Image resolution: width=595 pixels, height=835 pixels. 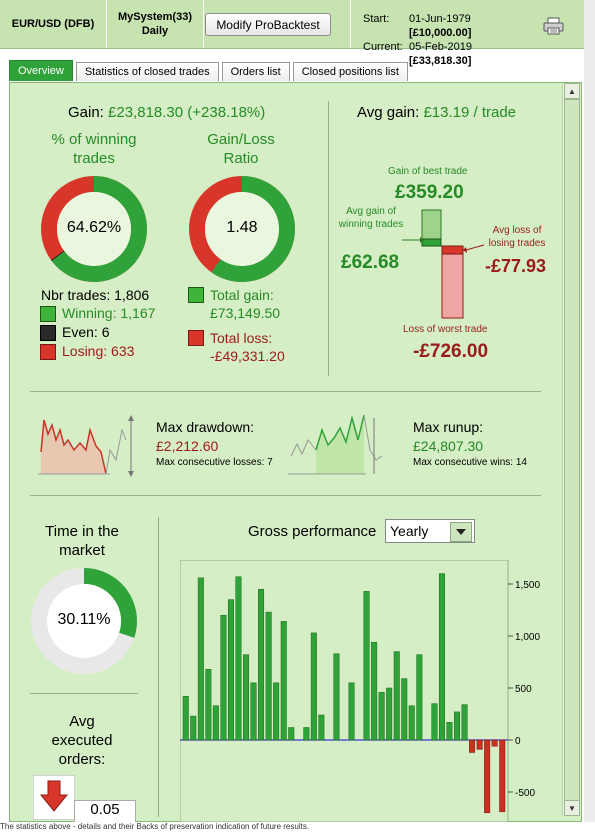 What do you see at coordinates (158, 667) in the screenshot?
I see `bottom-section-divider` at bounding box center [158, 667].